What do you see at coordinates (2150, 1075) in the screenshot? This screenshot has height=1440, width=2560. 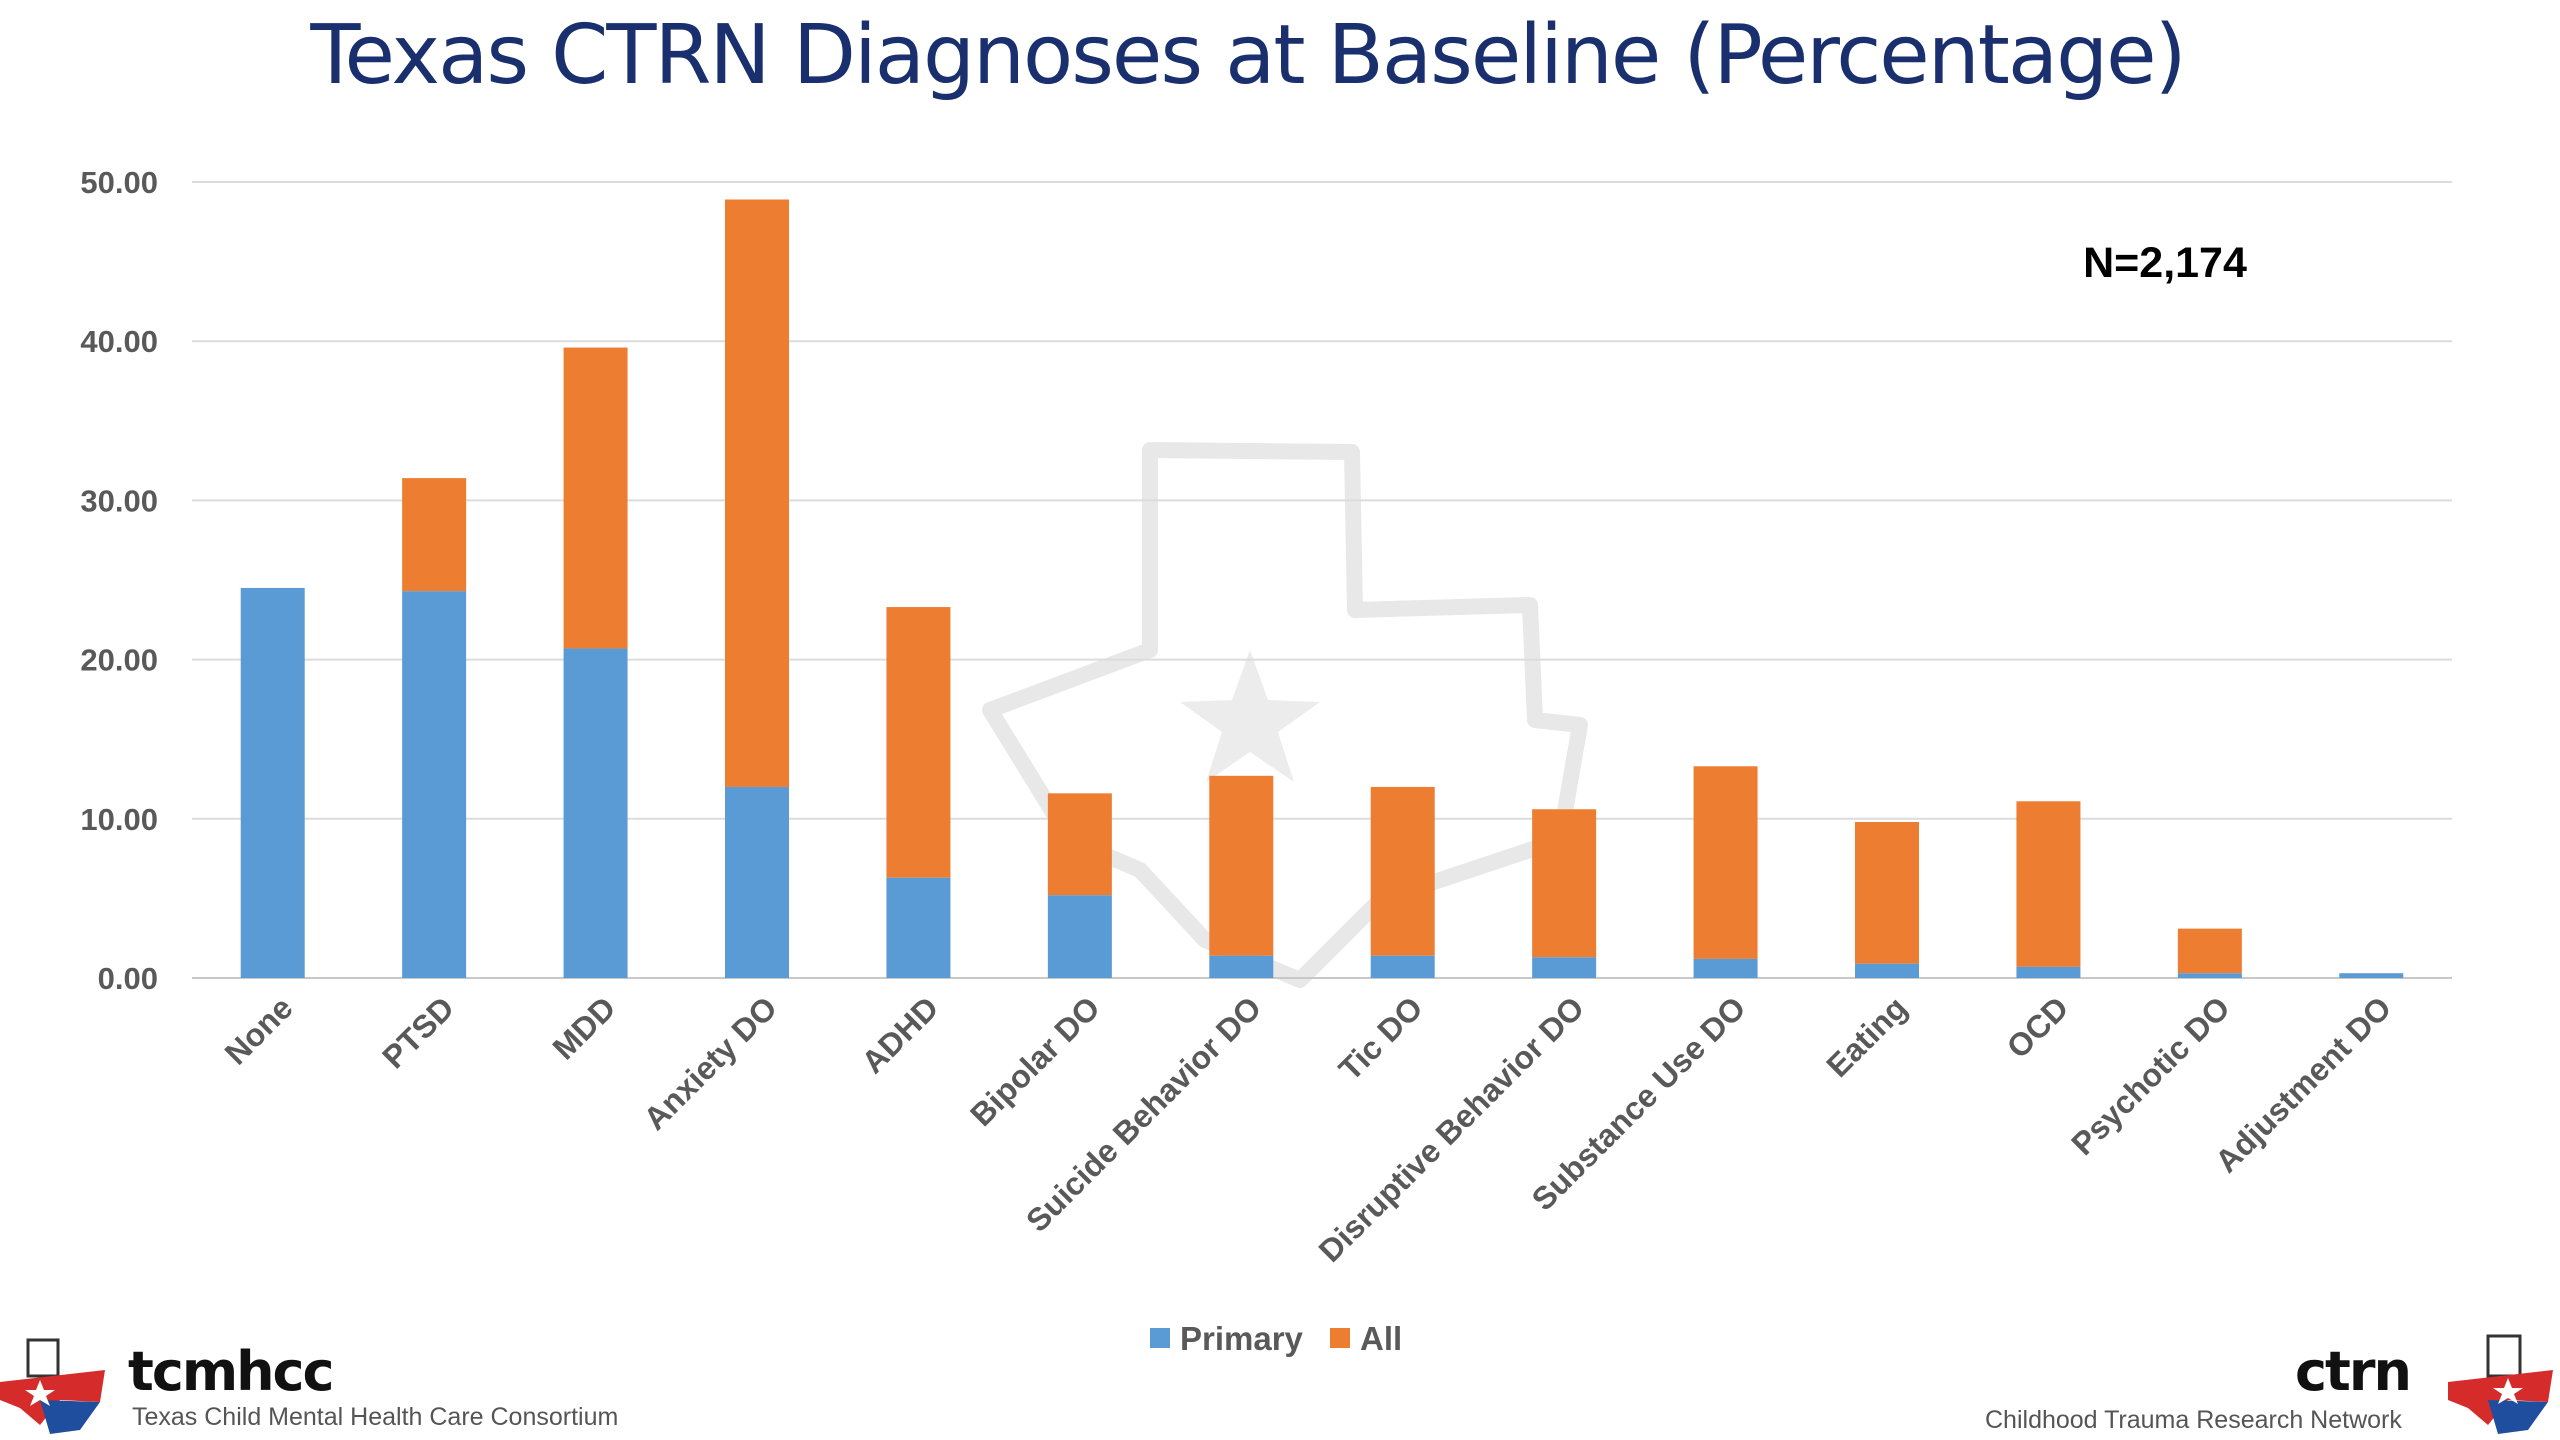 I see `x-tick-label: Psychotic DO` at bounding box center [2150, 1075].